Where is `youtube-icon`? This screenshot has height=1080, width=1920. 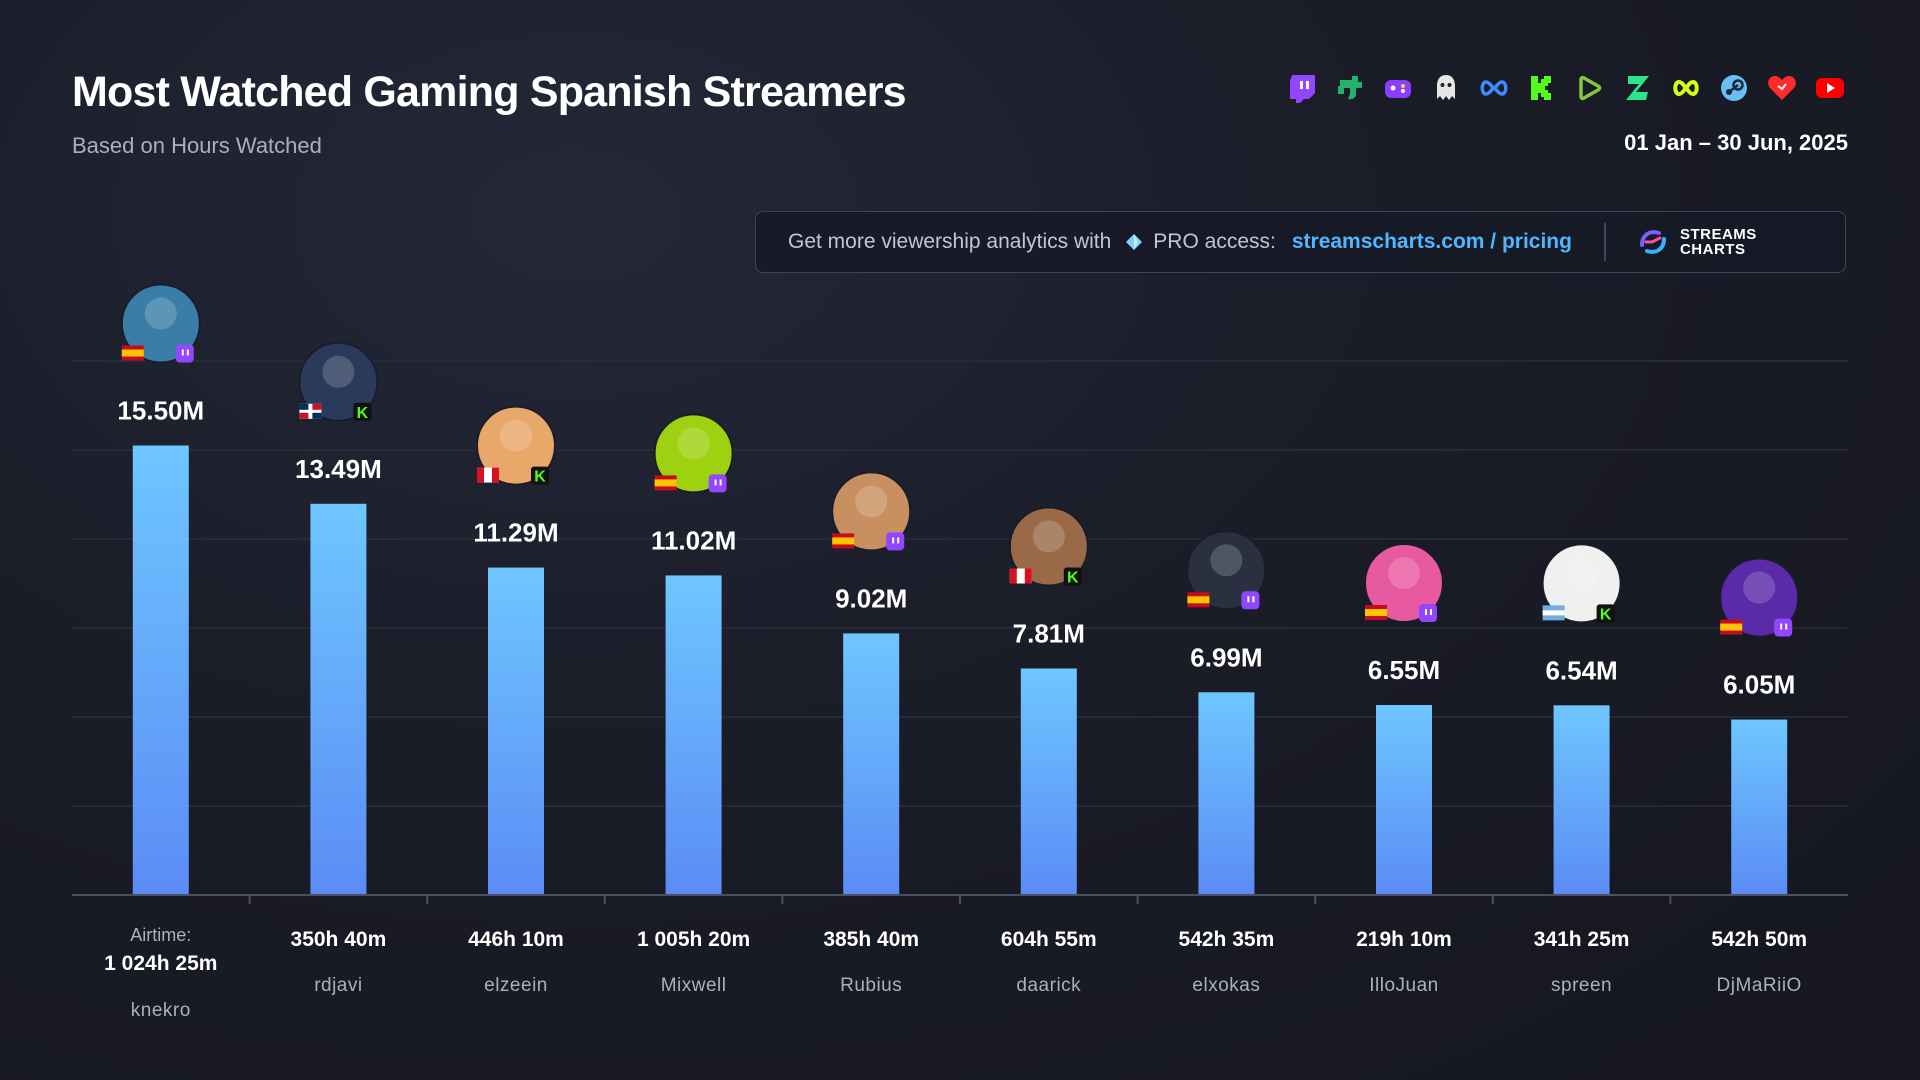 youtube-icon is located at coordinates (1830, 88).